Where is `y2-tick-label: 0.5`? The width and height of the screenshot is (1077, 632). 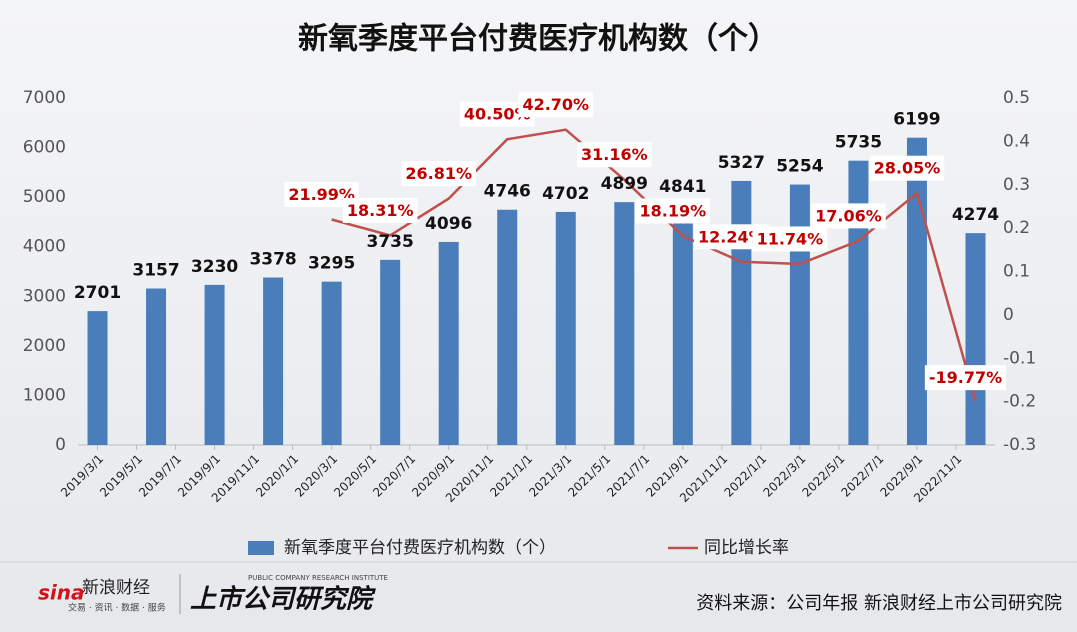
y2-tick-label: 0.5 is located at coordinates (1016, 98).